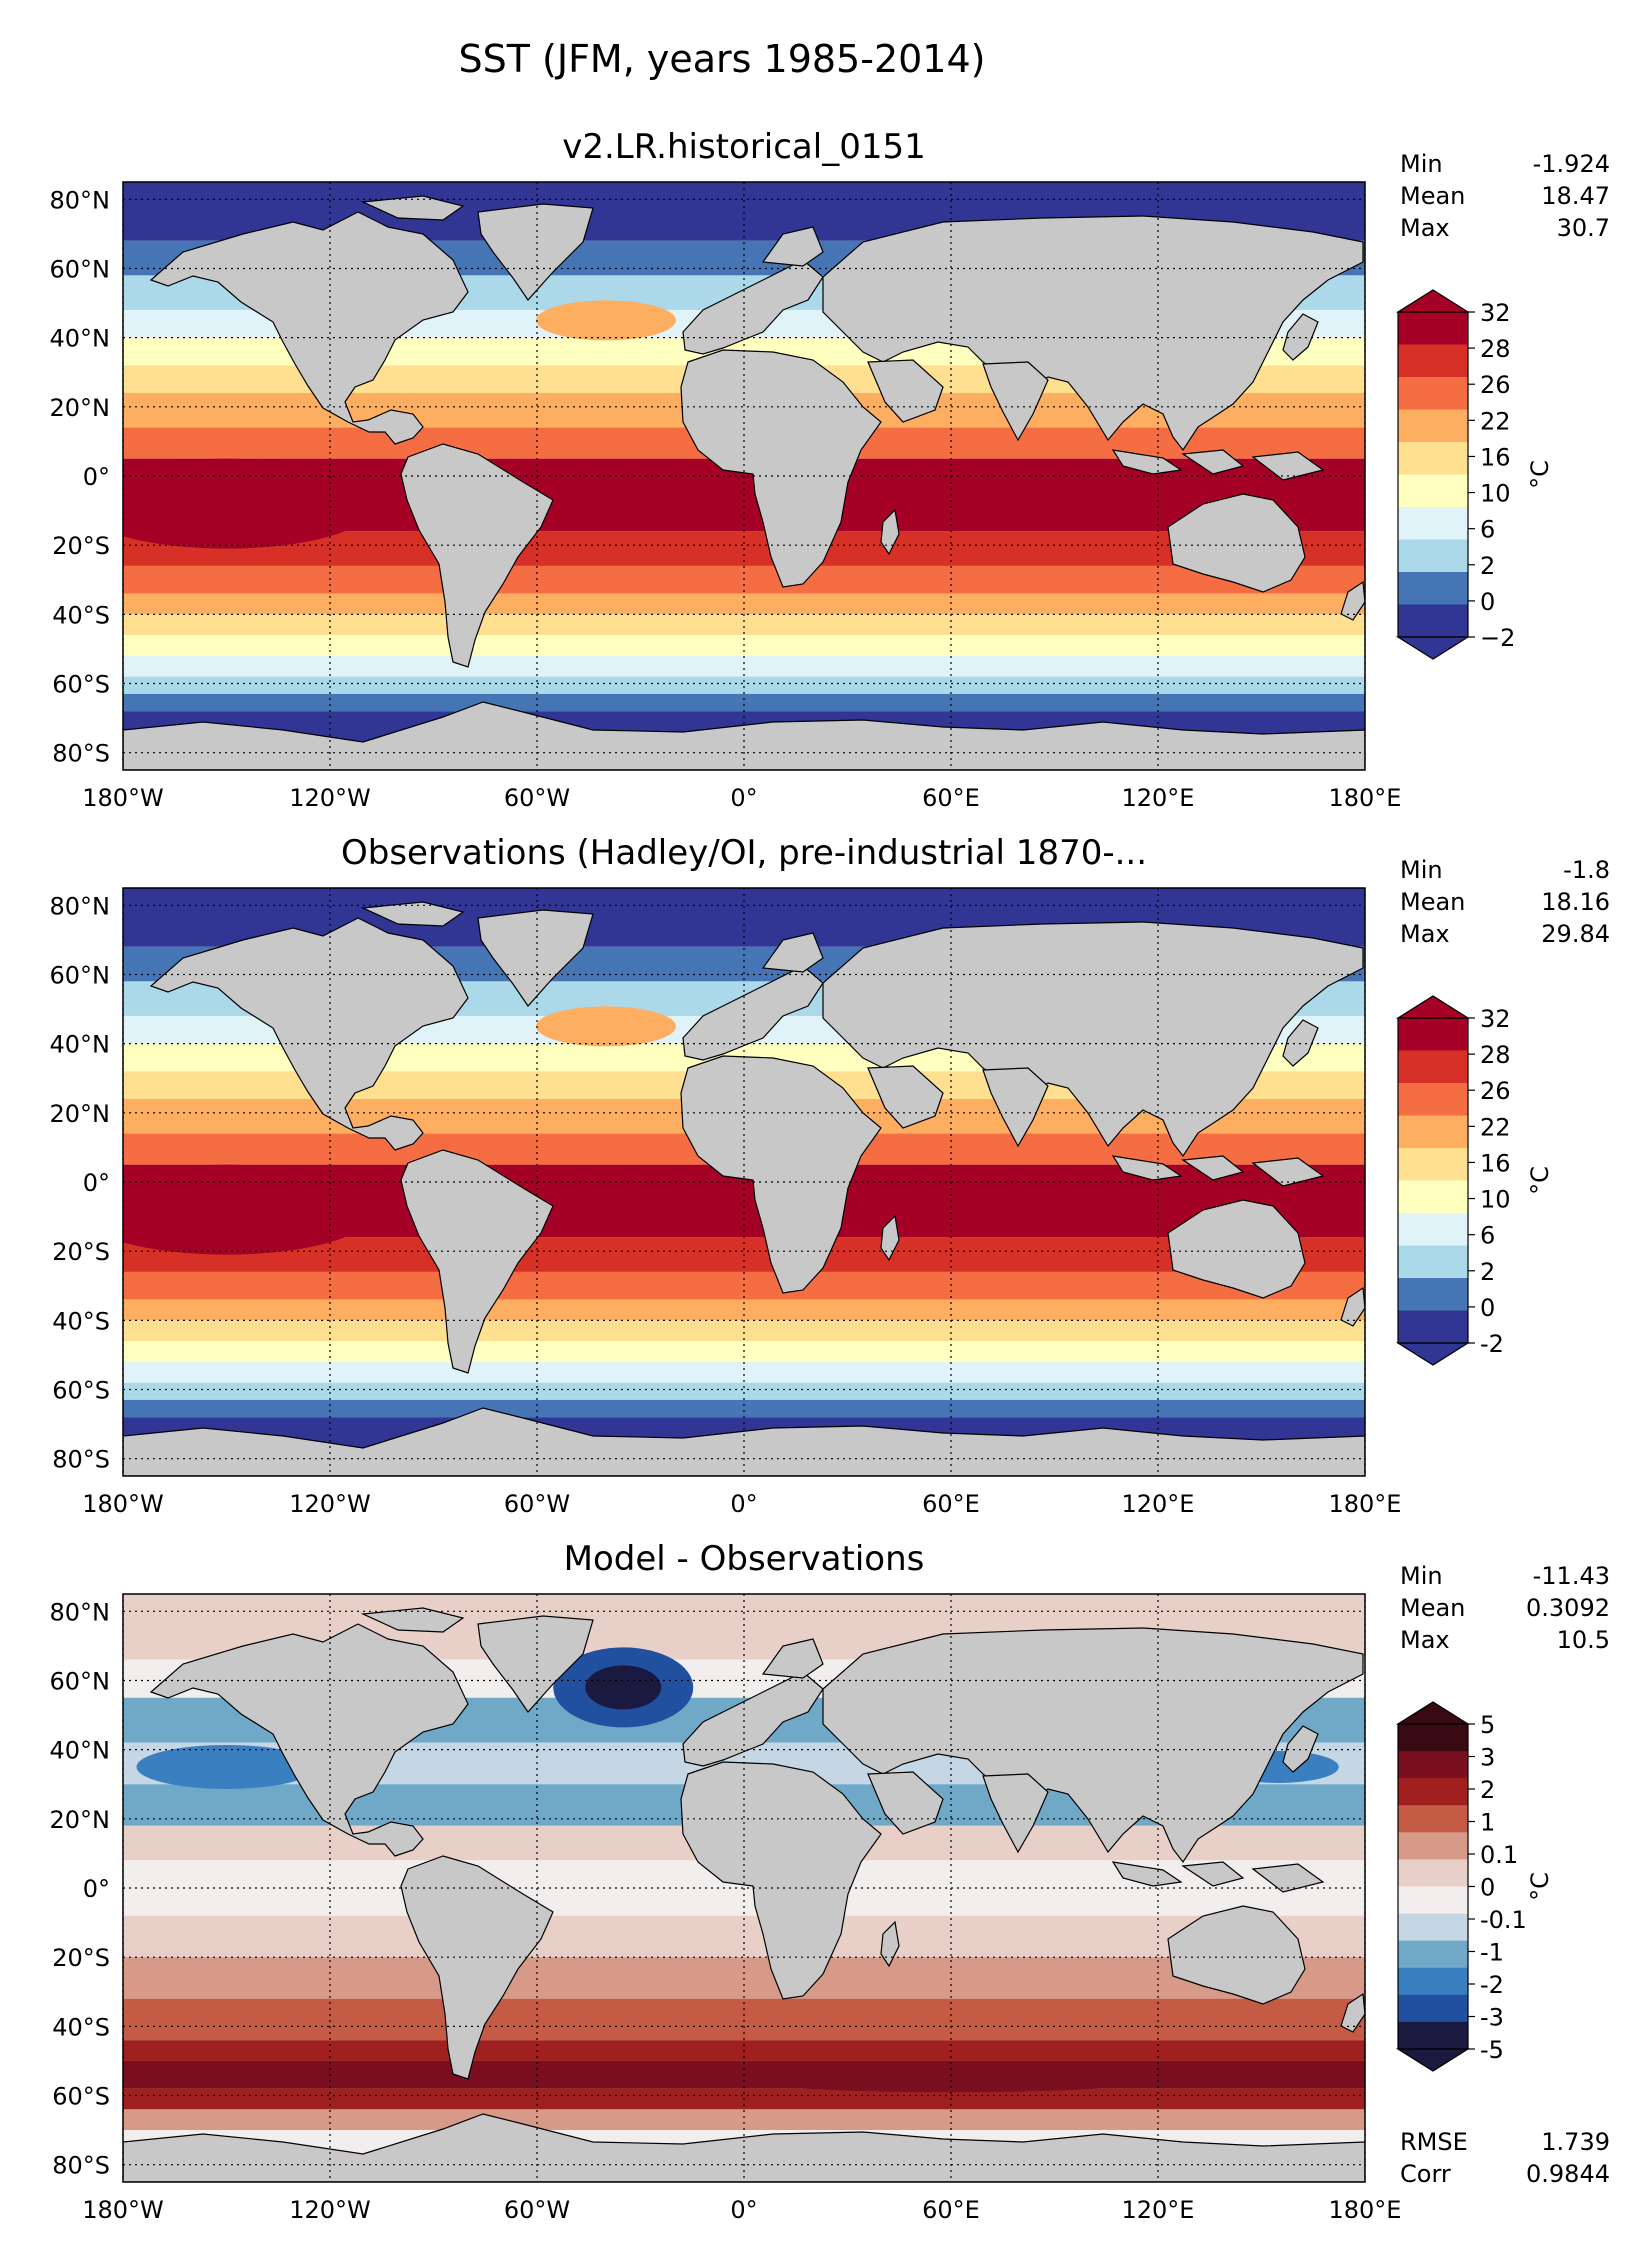 This screenshot has width=1651, height=2265. I want to click on stat-value: -1.8, so click(1586, 870).